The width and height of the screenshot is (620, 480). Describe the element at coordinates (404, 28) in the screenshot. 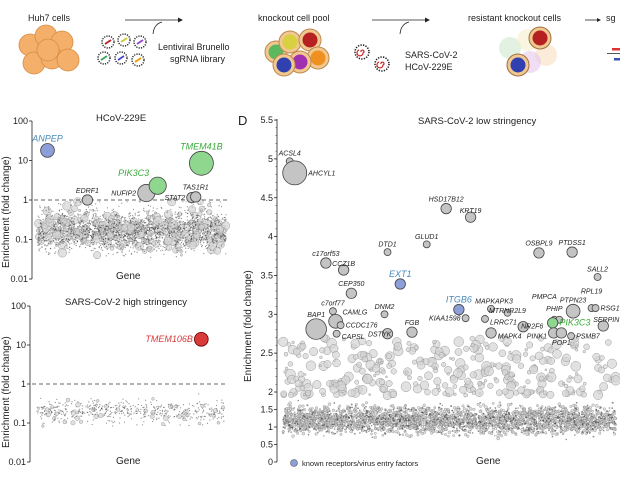

I see `arrow-2-branch` at that location.